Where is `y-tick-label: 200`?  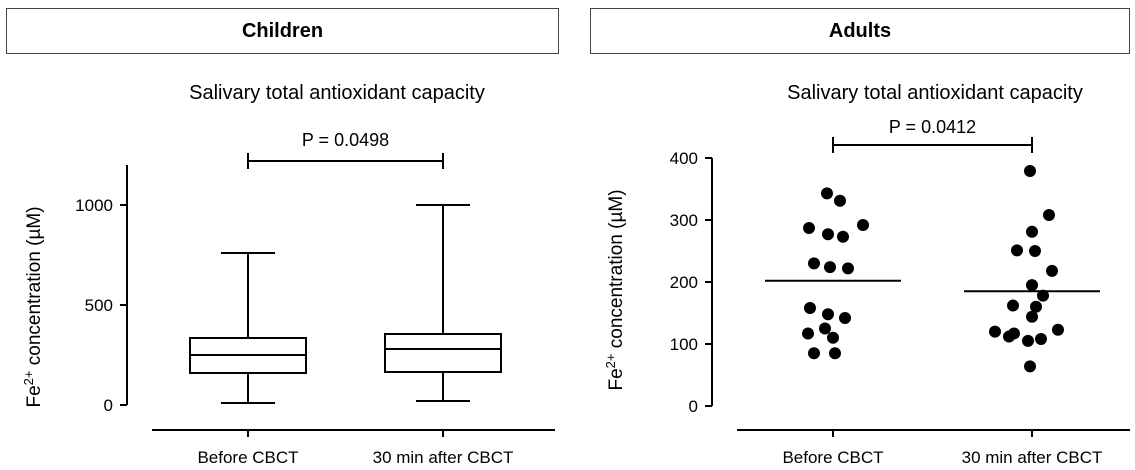 y-tick-label: 200 is located at coordinates (684, 282).